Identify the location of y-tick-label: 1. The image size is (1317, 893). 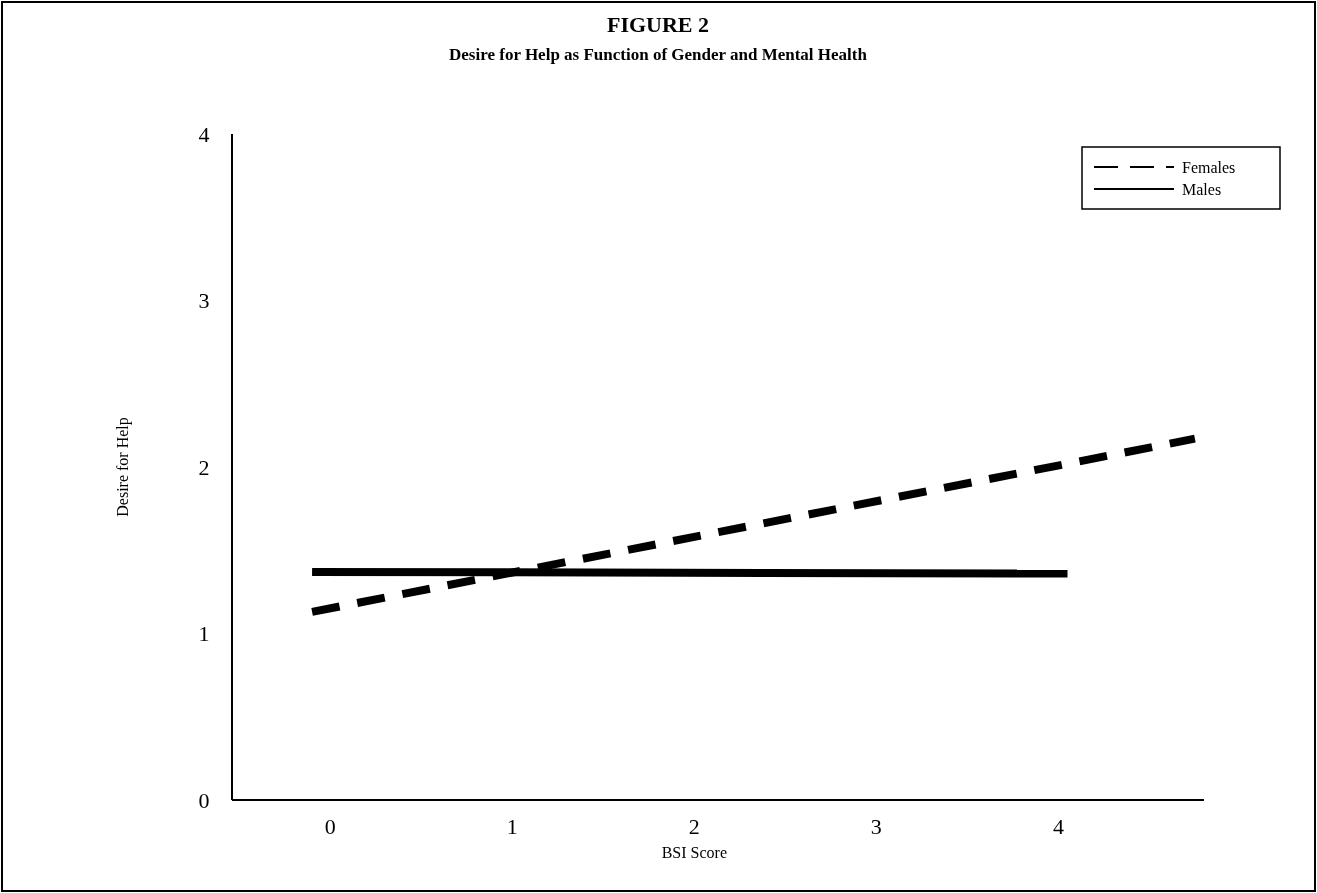
(204, 634).